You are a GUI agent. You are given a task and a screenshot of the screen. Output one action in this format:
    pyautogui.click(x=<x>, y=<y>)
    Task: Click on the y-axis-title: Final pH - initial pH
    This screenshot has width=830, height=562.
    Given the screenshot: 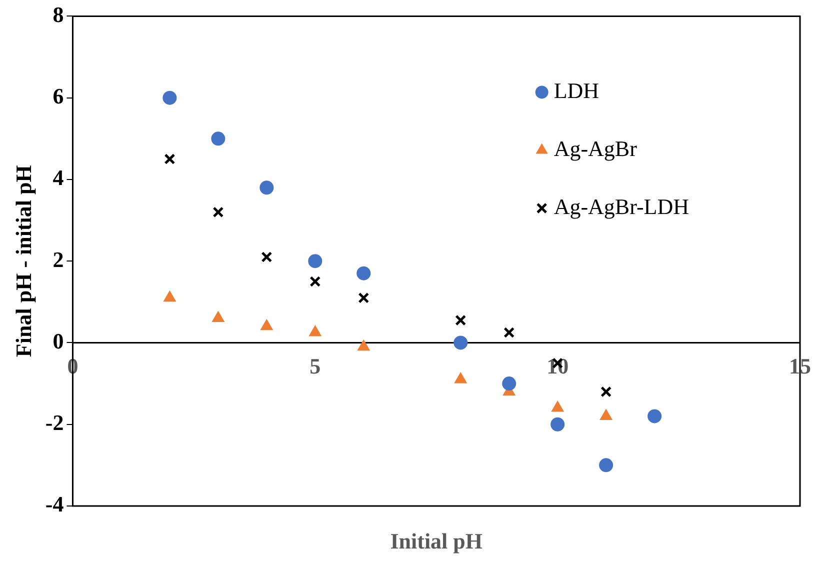 What is the action you would take?
    pyautogui.click(x=23, y=261)
    